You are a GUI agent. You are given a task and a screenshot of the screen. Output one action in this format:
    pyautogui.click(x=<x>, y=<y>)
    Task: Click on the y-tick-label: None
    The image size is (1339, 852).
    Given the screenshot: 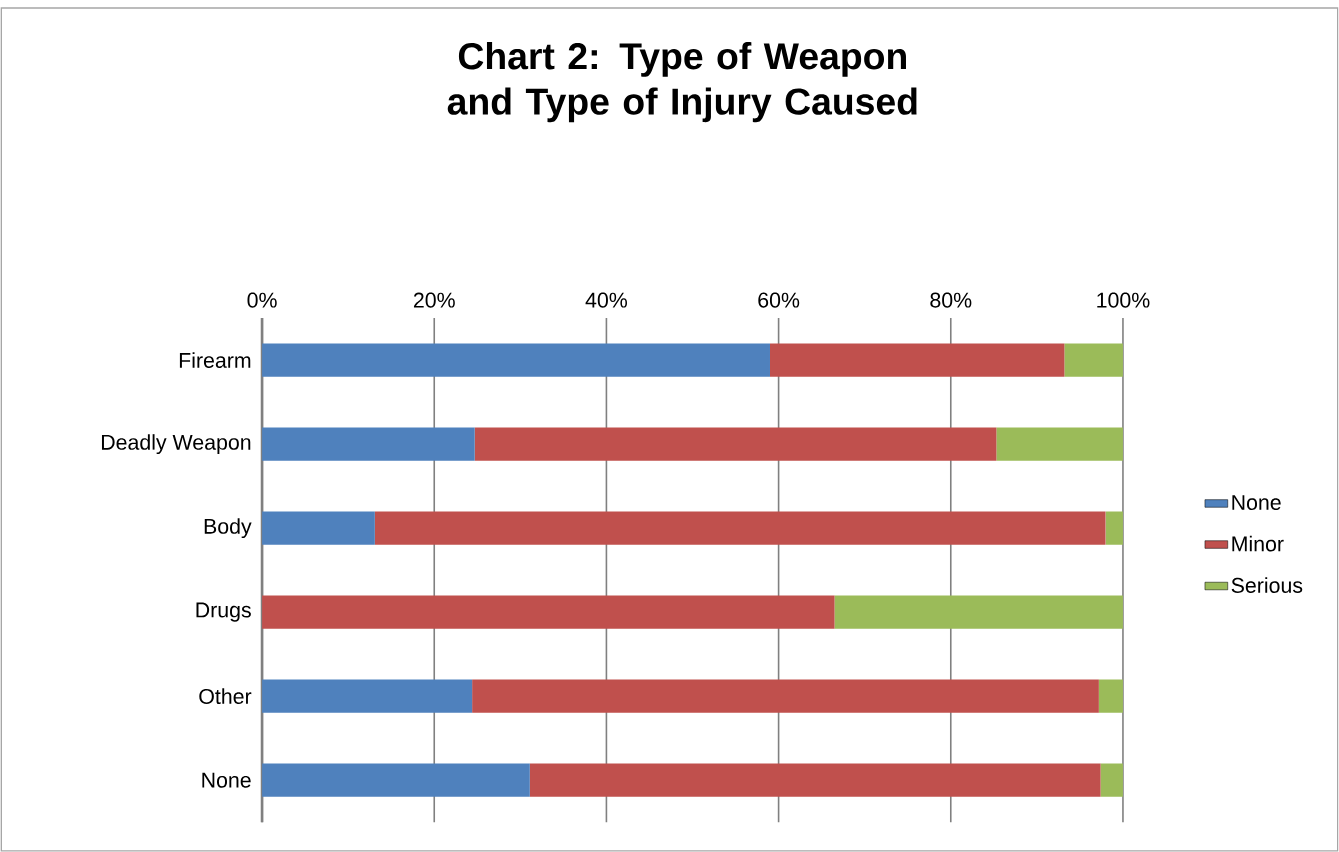 What is the action you would take?
    pyautogui.click(x=226, y=780)
    